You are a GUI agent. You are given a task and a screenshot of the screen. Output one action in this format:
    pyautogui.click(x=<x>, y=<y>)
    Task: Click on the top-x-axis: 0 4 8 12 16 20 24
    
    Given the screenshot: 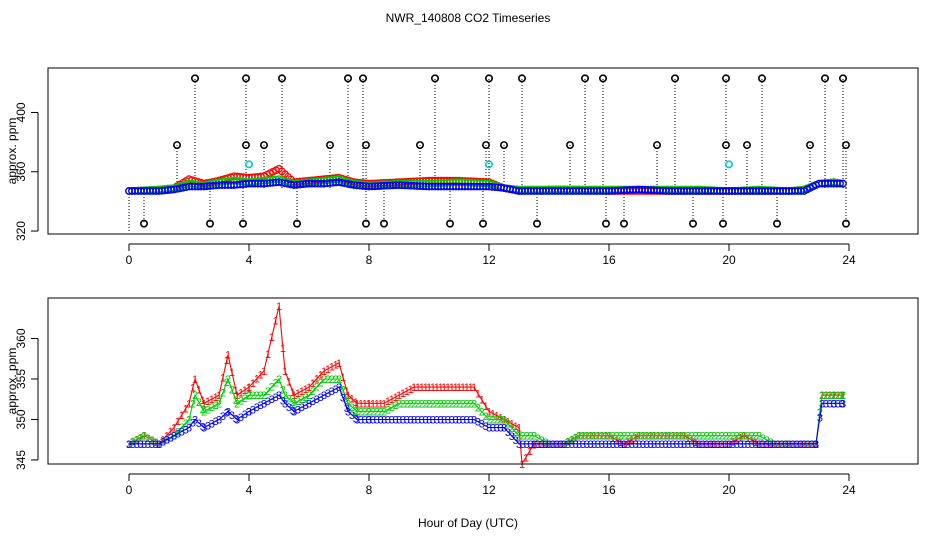 What is the action you would take?
    pyautogui.click(x=491, y=255)
    